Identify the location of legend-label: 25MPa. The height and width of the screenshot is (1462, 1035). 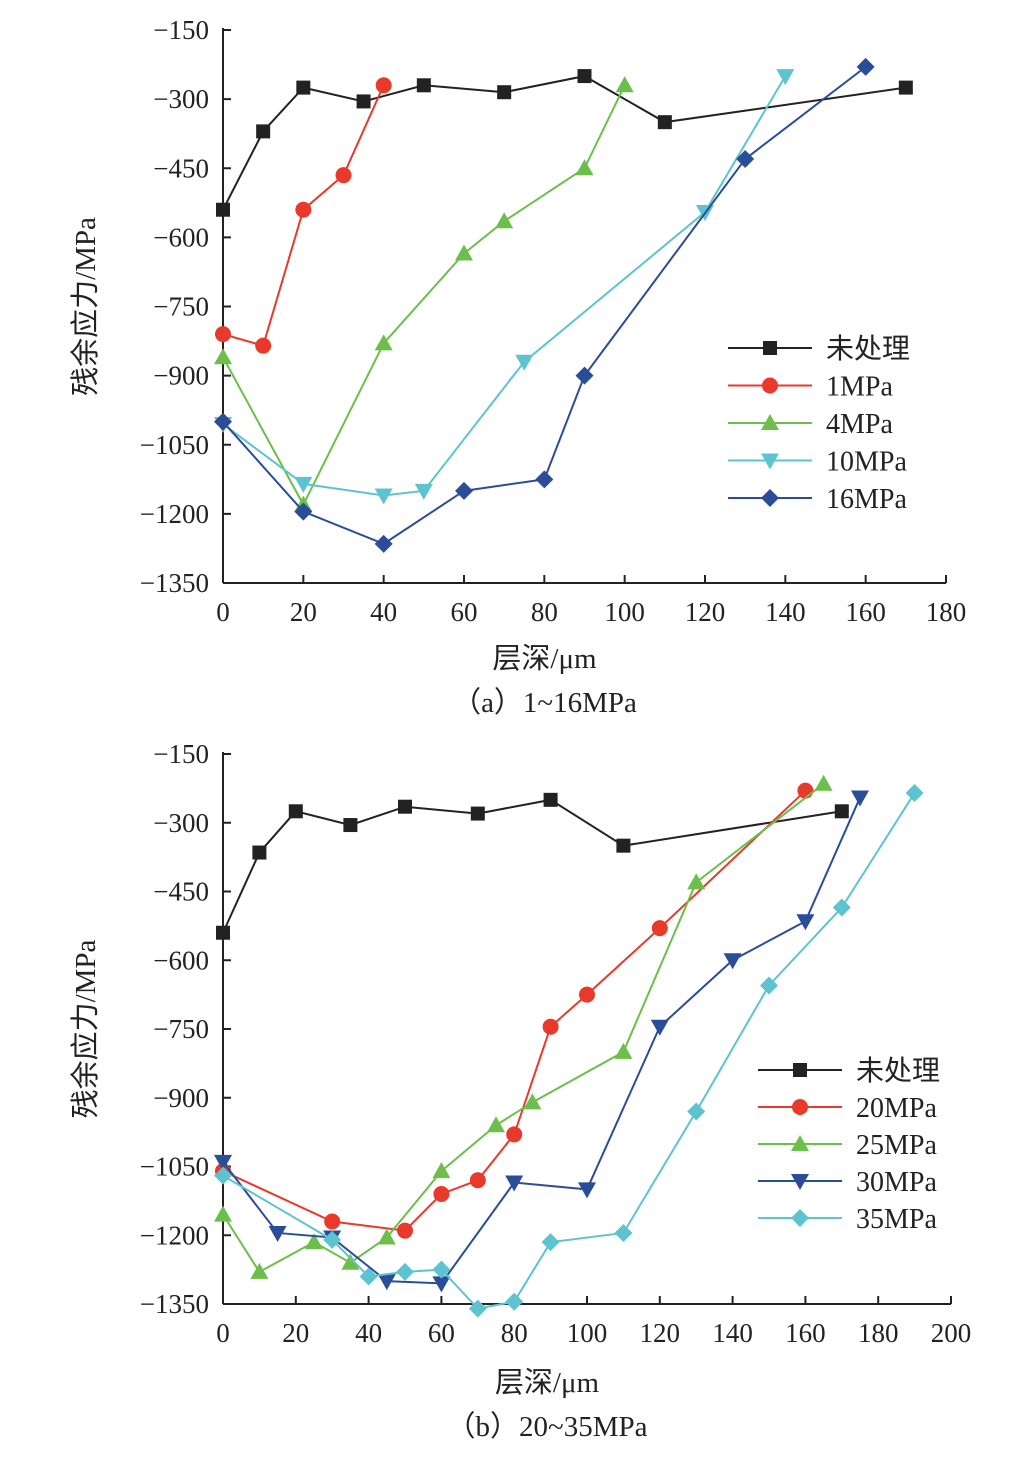
(896, 1145).